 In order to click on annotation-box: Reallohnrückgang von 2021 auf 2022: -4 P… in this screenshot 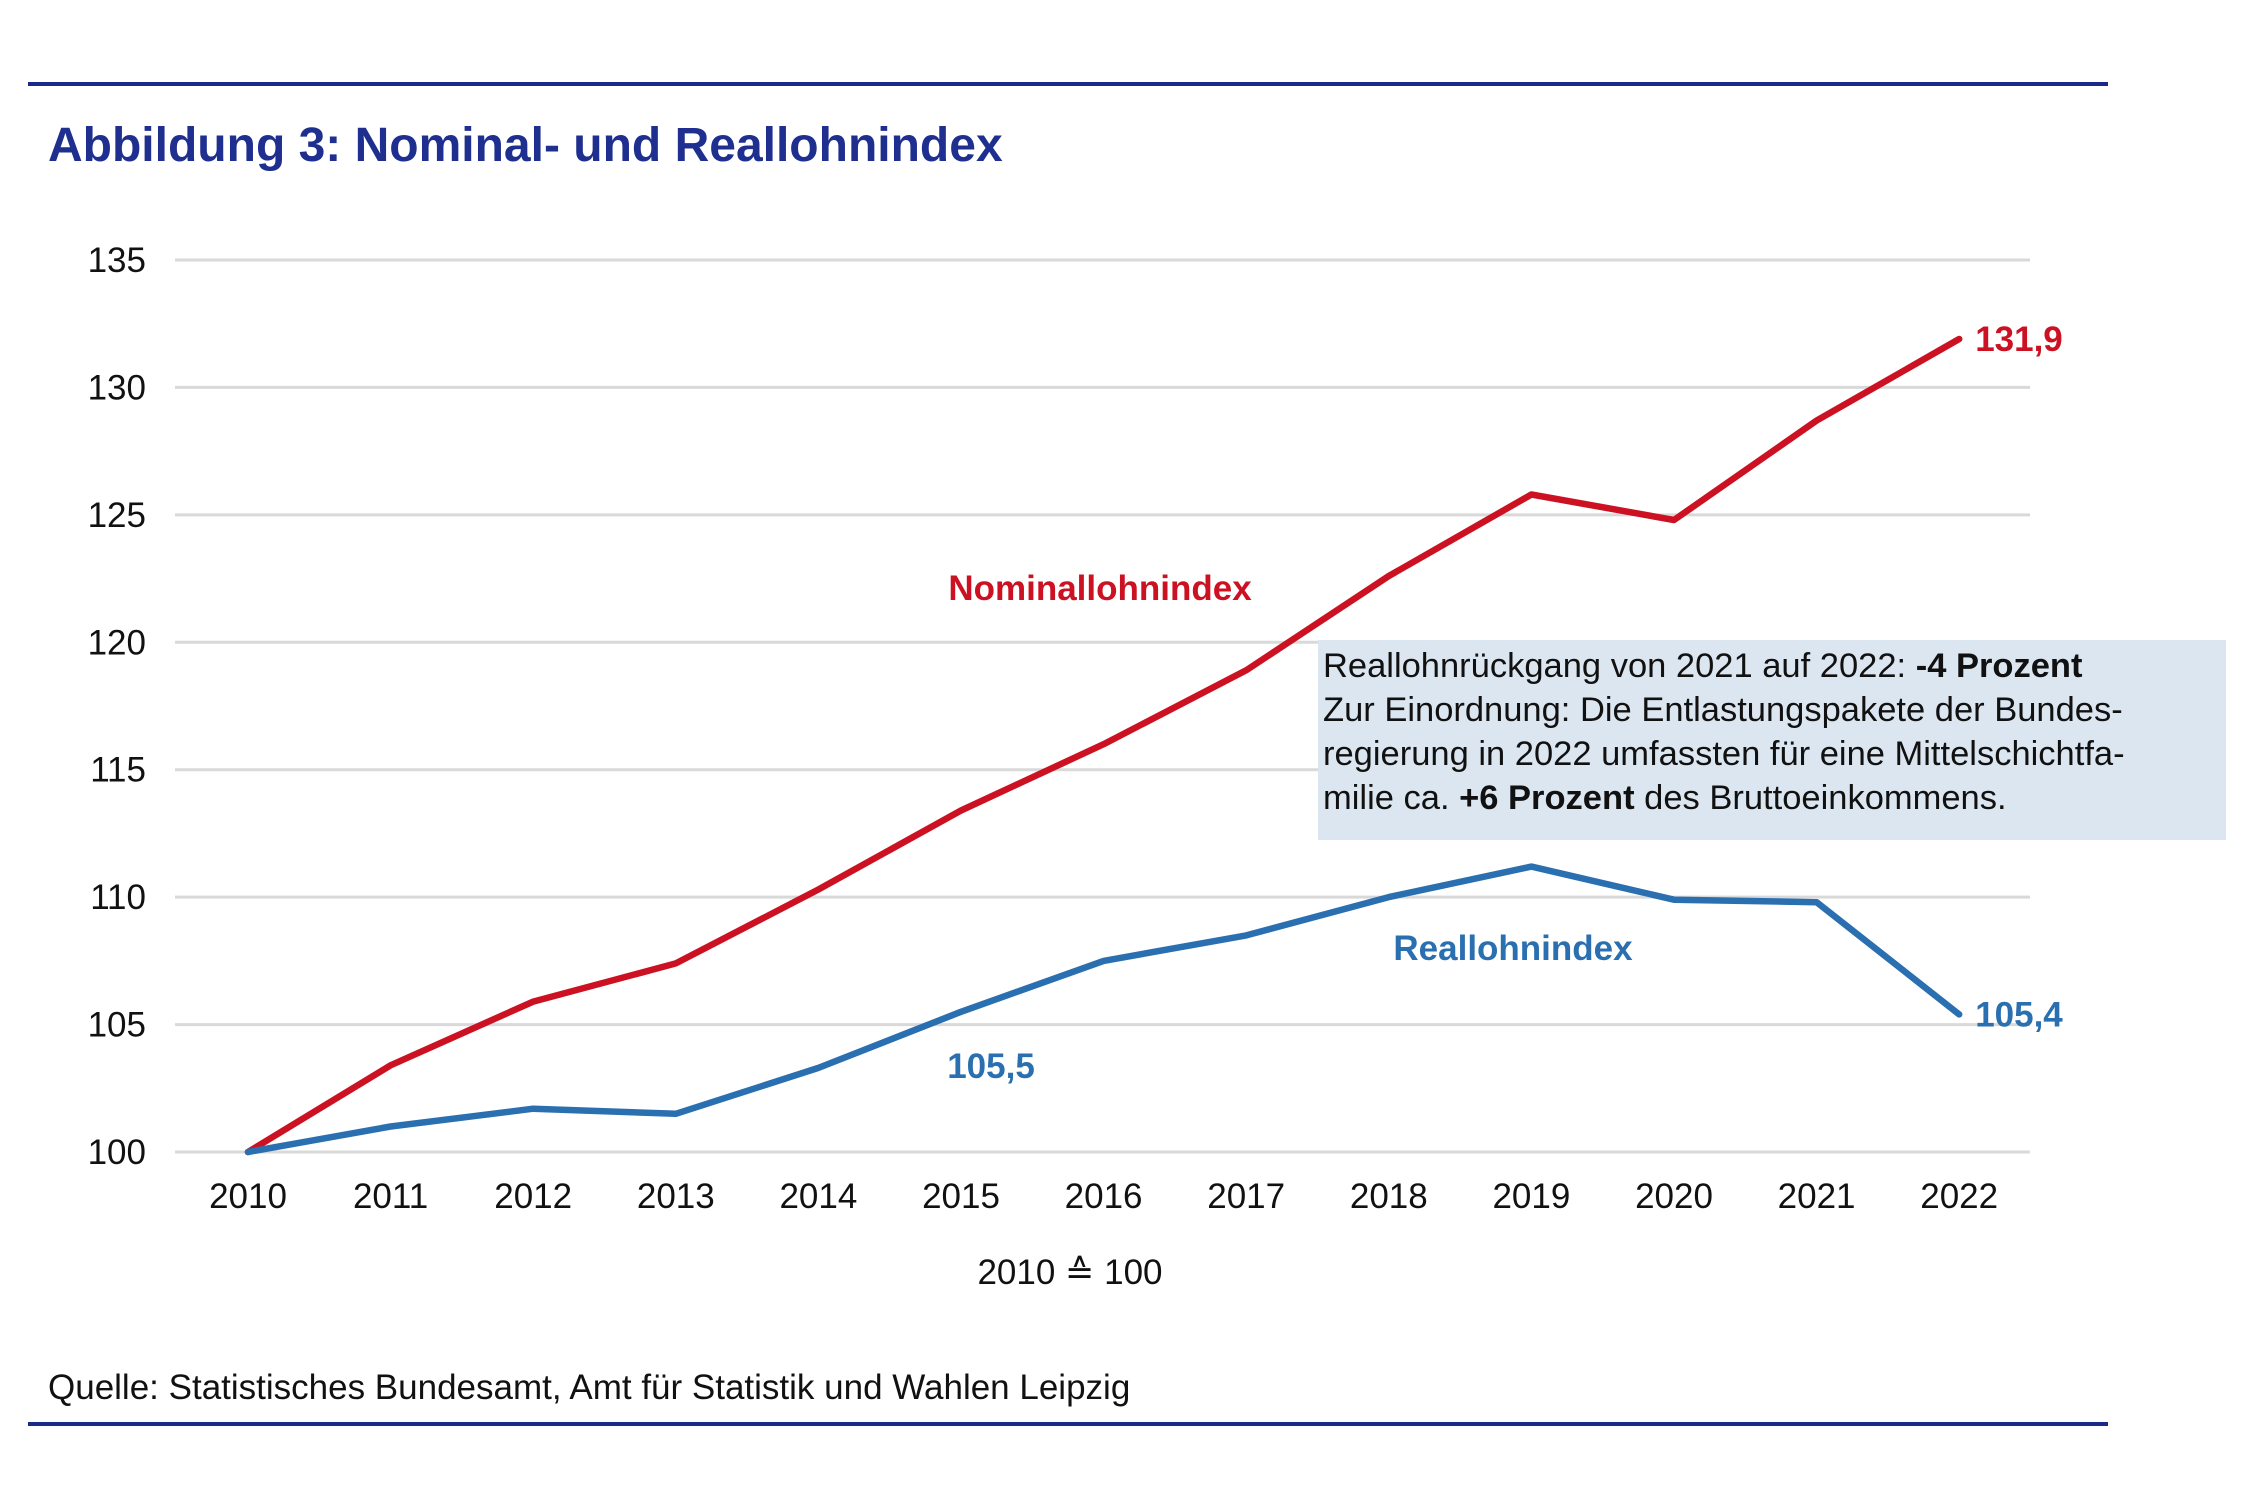, I will do `click(1772, 740)`.